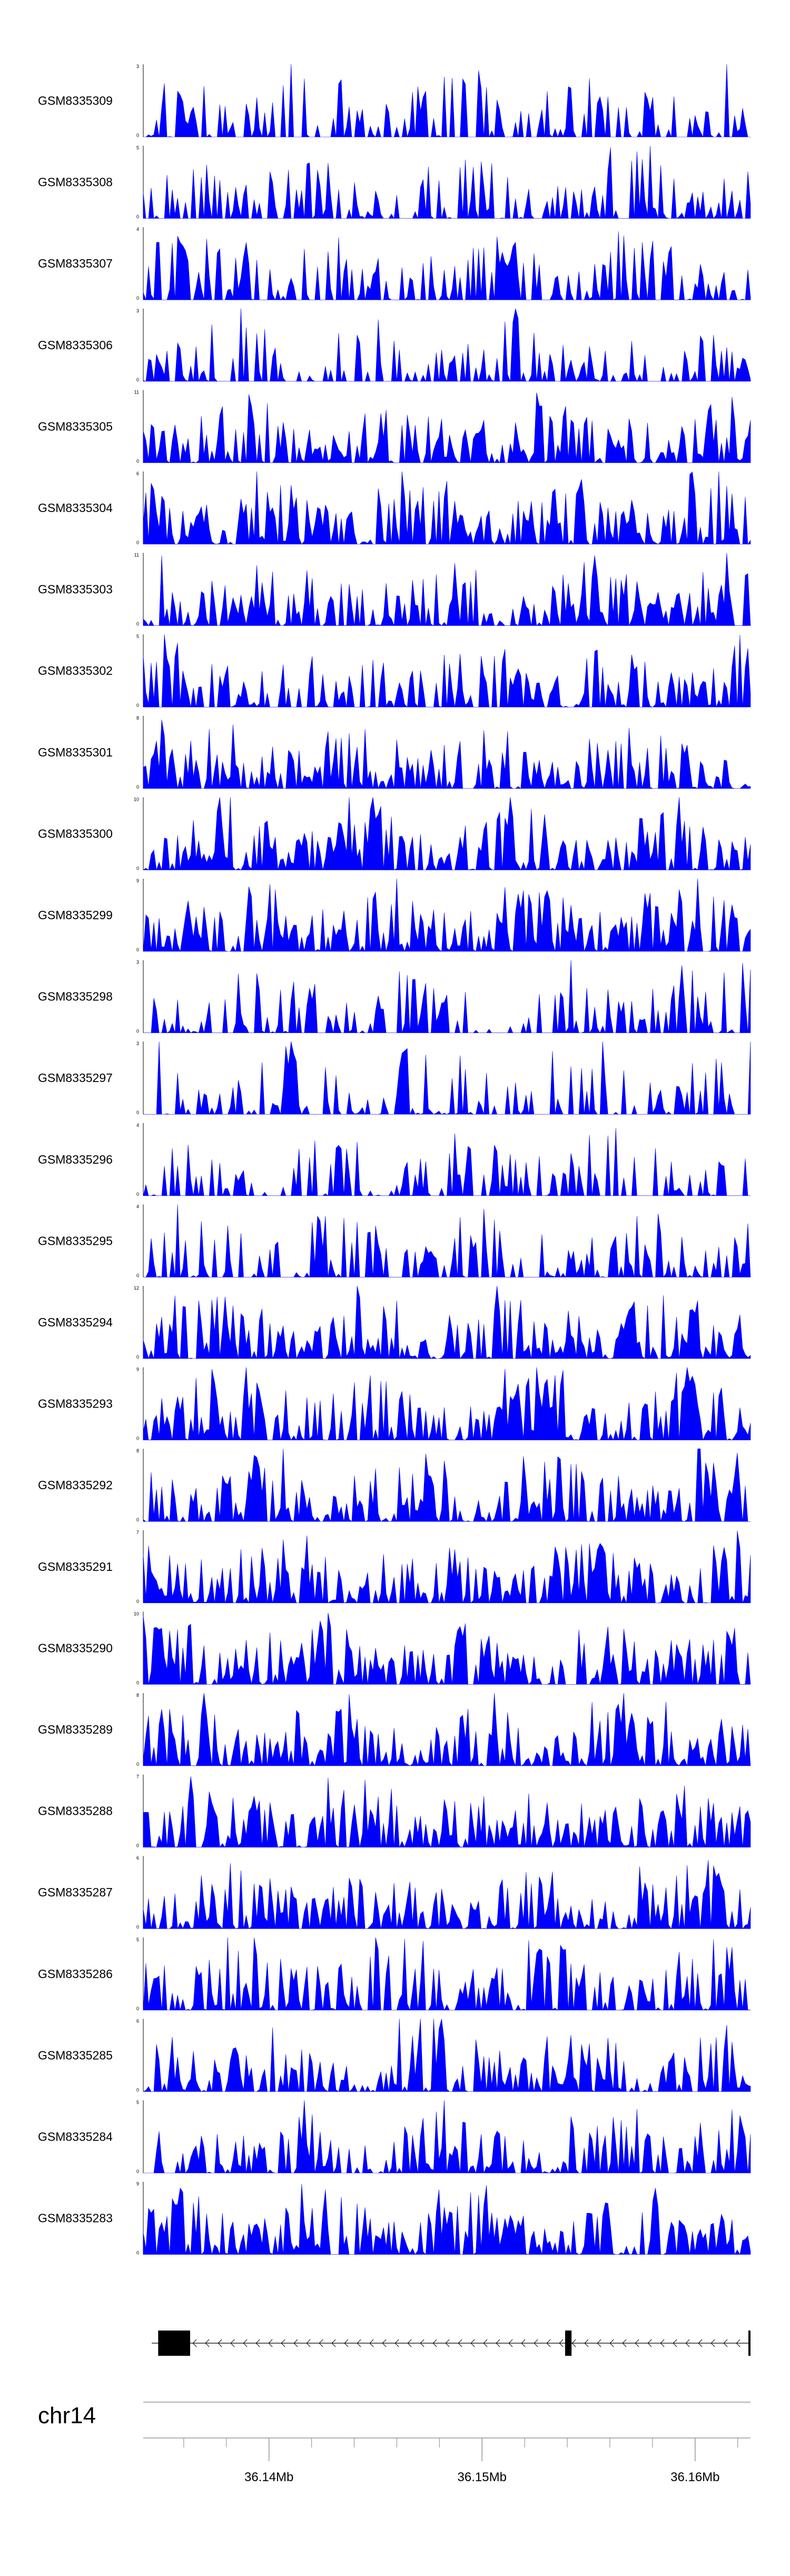 Image resolution: width=790 pixels, height=2576 pixels. I want to click on track-GSM8335297: GSM8335297 3 0, so click(394, 1078).